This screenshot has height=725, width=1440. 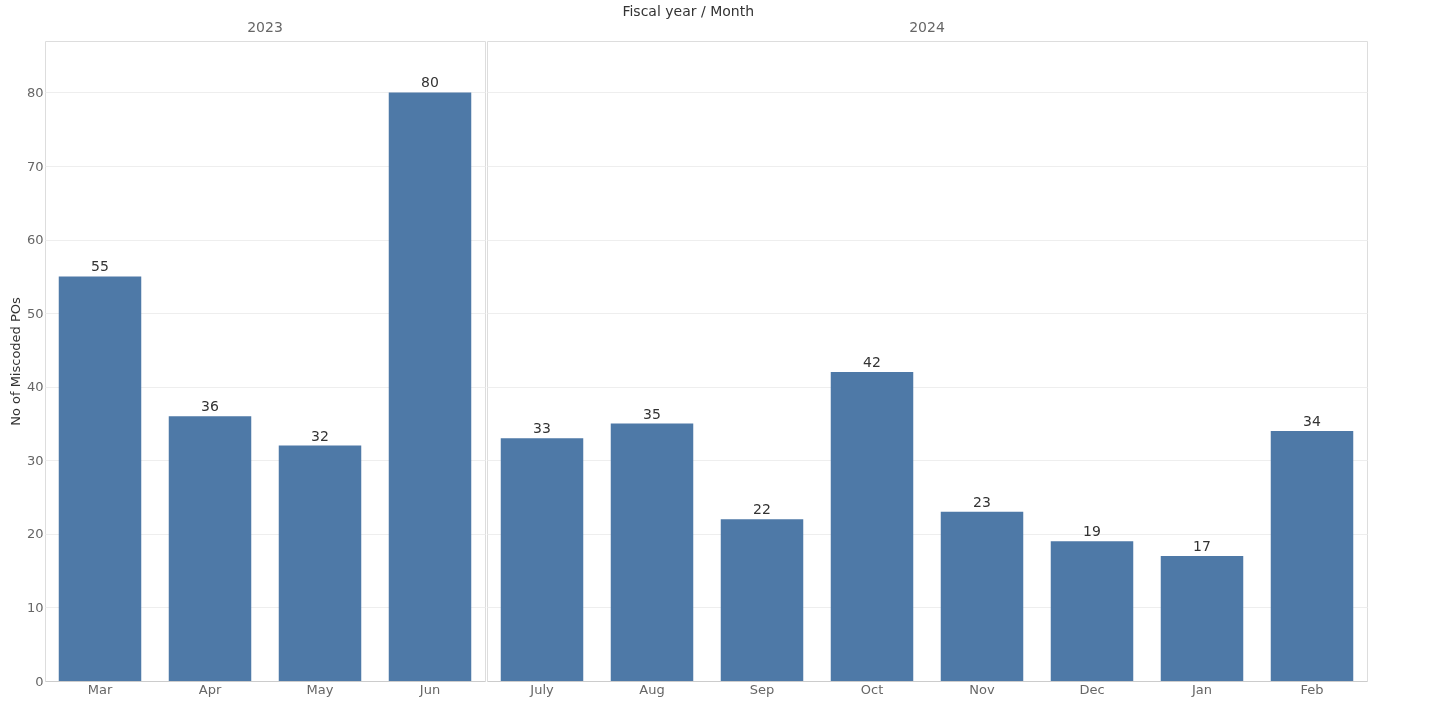 I want to click on y-tick-label: 0, so click(x=39, y=681).